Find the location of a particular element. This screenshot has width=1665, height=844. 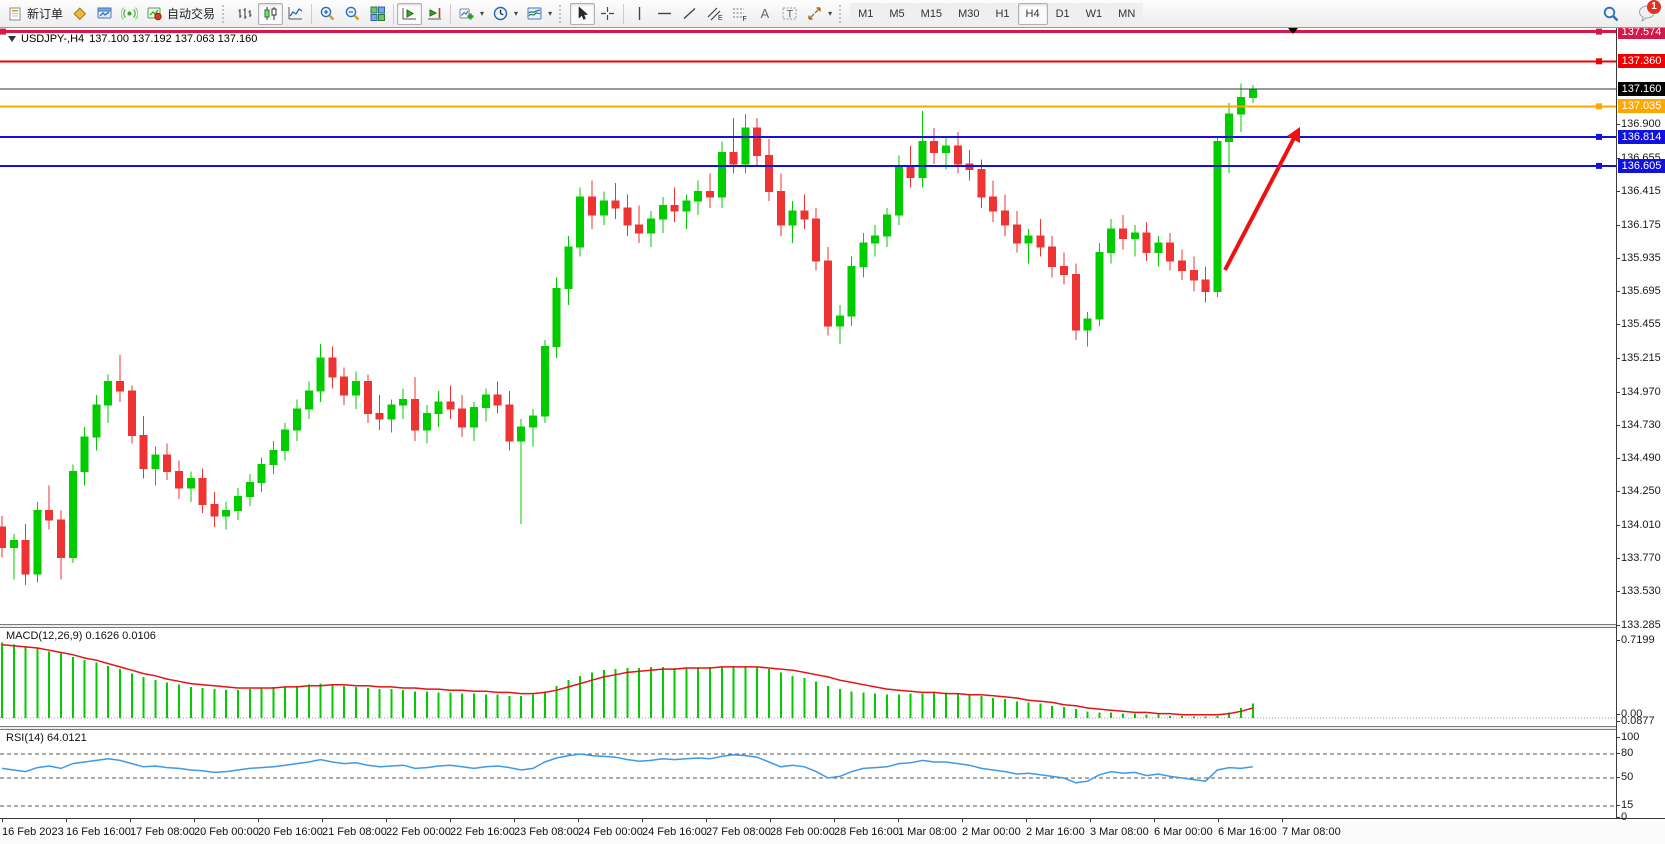

zoom-in-button is located at coordinates (327, 14).